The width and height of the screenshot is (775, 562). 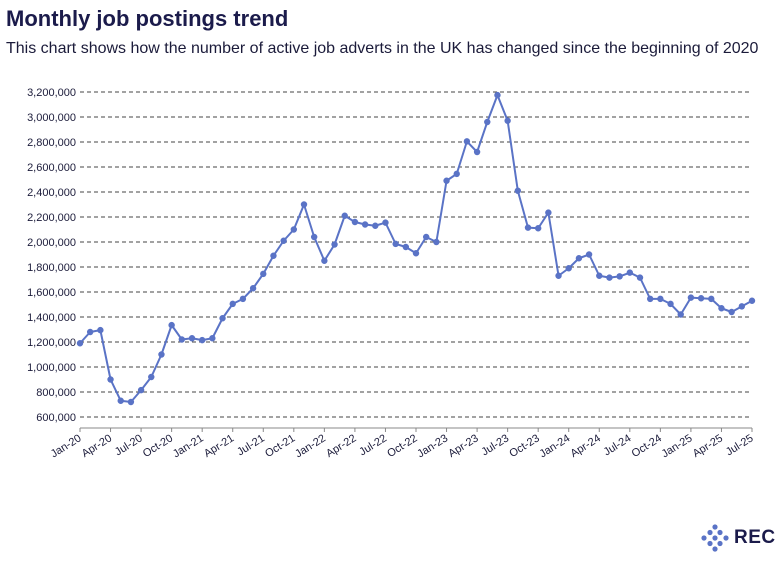 What do you see at coordinates (585, 446) in the screenshot?
I see `x-tick-label: Apr-24` at bounding box center [585, 446].